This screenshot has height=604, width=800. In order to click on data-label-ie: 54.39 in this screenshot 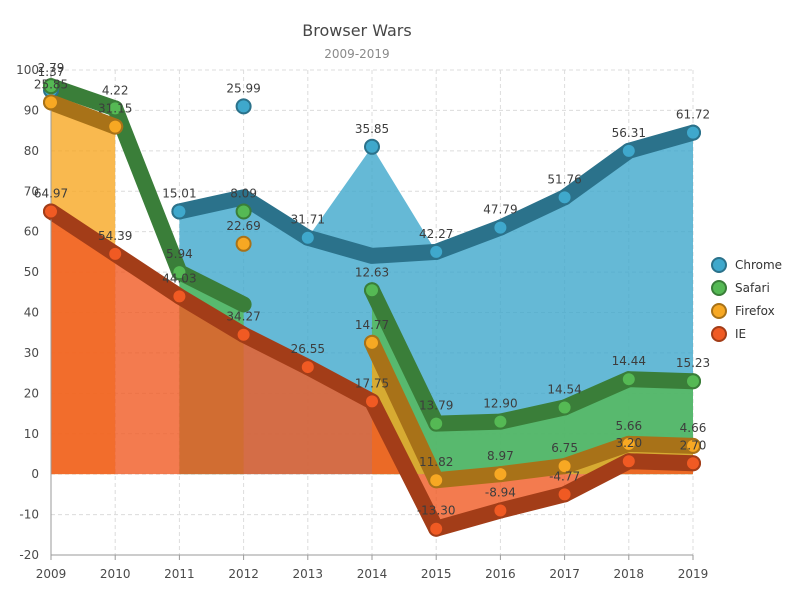, I will do `click(115, 236)`.